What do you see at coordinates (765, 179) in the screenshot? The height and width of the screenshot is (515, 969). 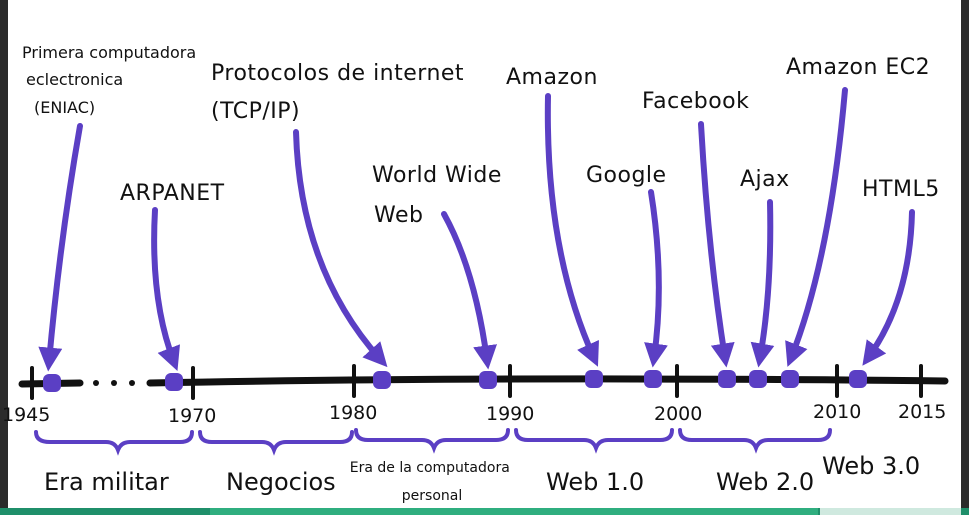 I see `event-label-ajax: Ajax` at bounding box center [765, 179].